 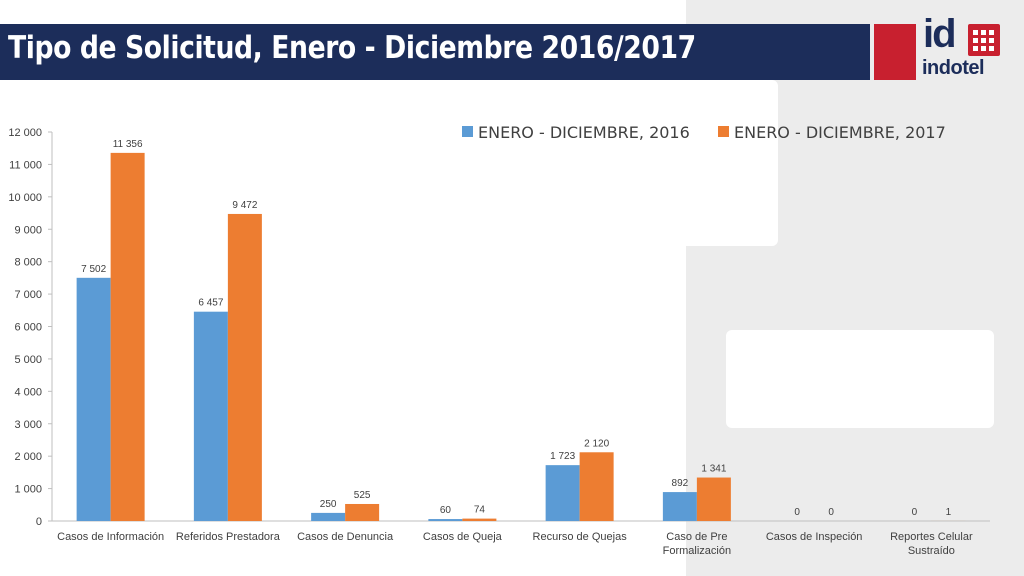 I want to click on x-tick-label: Reportes Celular, so click(x=931, y=537).